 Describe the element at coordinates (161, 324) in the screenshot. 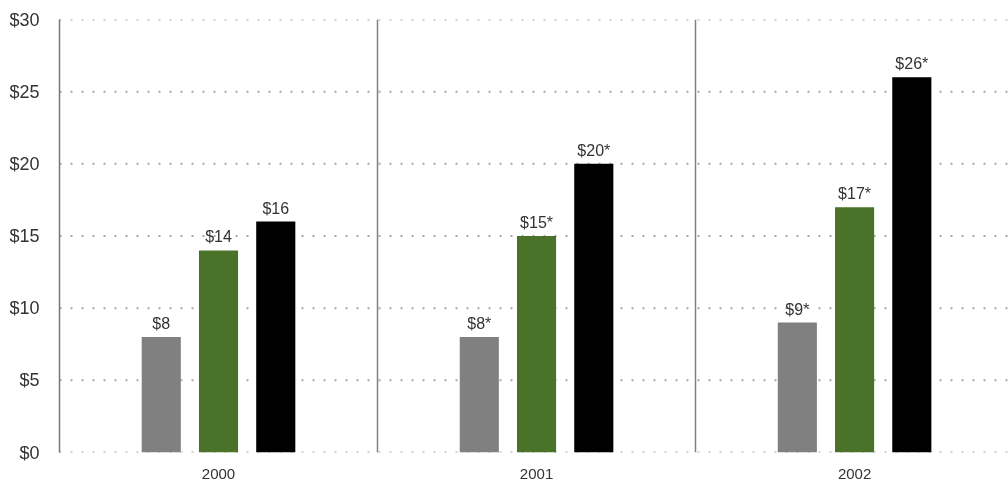

I see `data-label: $8` at that location.